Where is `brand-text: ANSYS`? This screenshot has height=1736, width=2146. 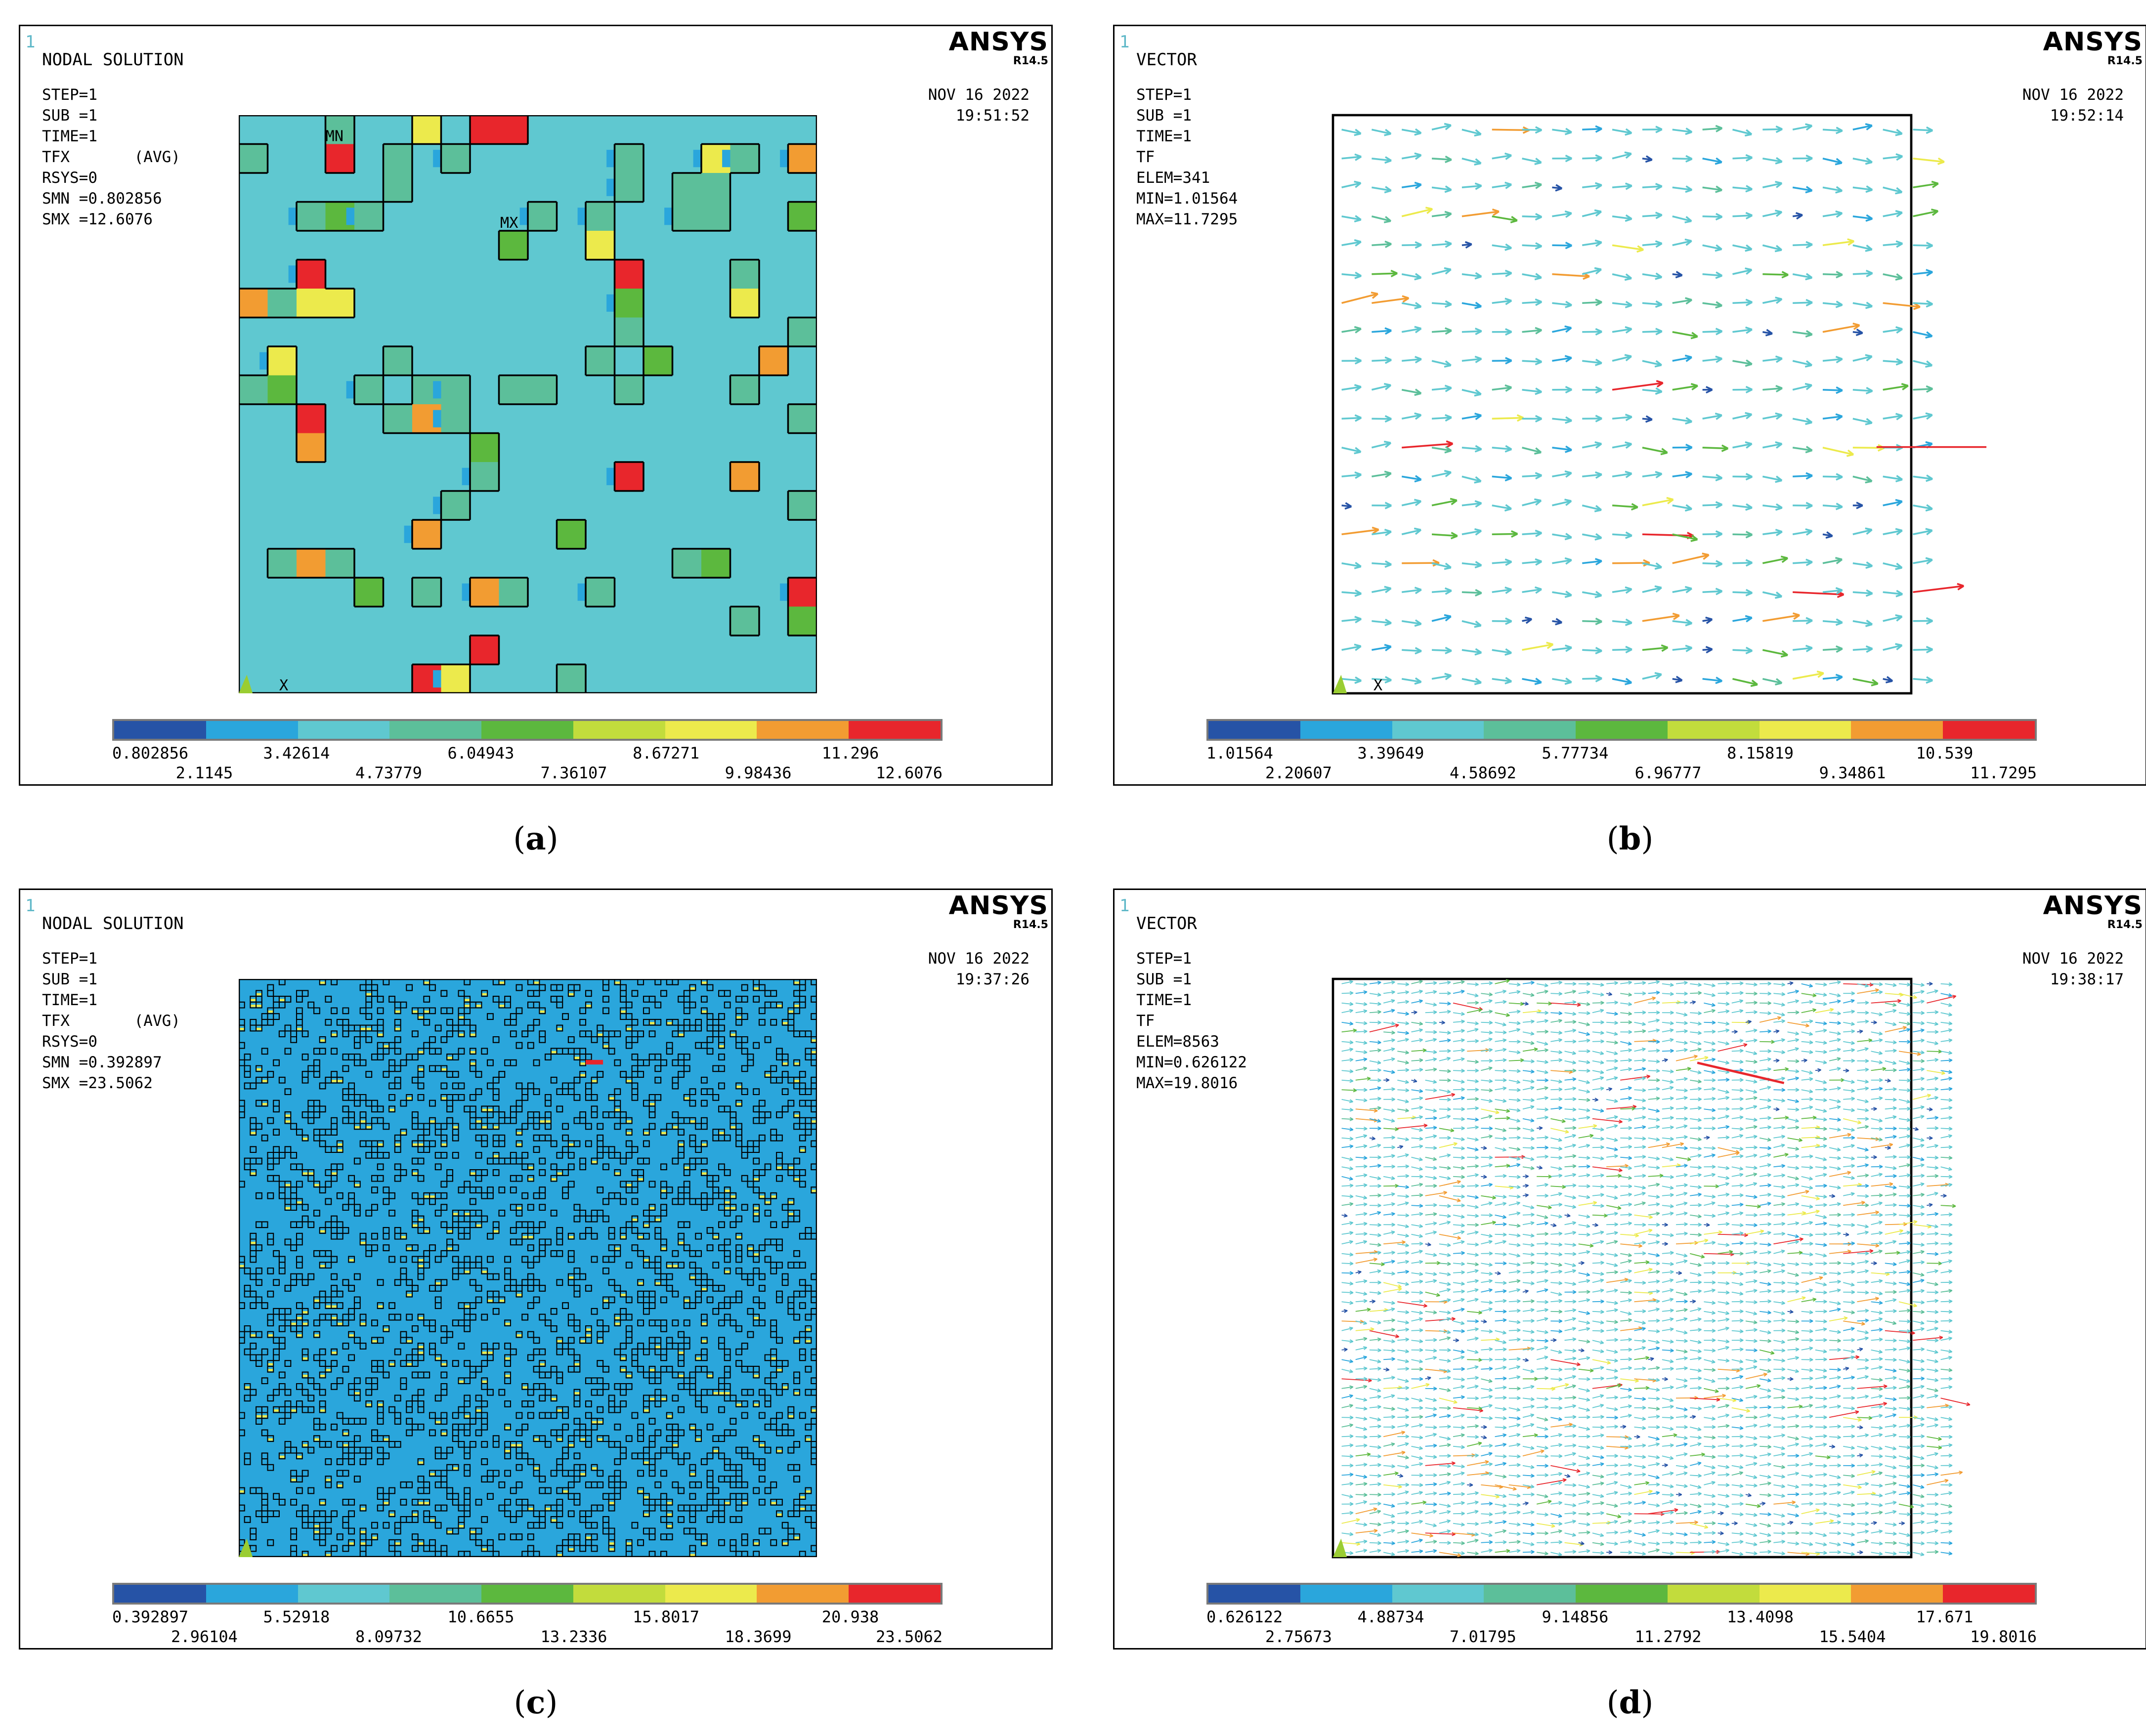 brand-text: ANSYS is located at coordinates (998, 906).